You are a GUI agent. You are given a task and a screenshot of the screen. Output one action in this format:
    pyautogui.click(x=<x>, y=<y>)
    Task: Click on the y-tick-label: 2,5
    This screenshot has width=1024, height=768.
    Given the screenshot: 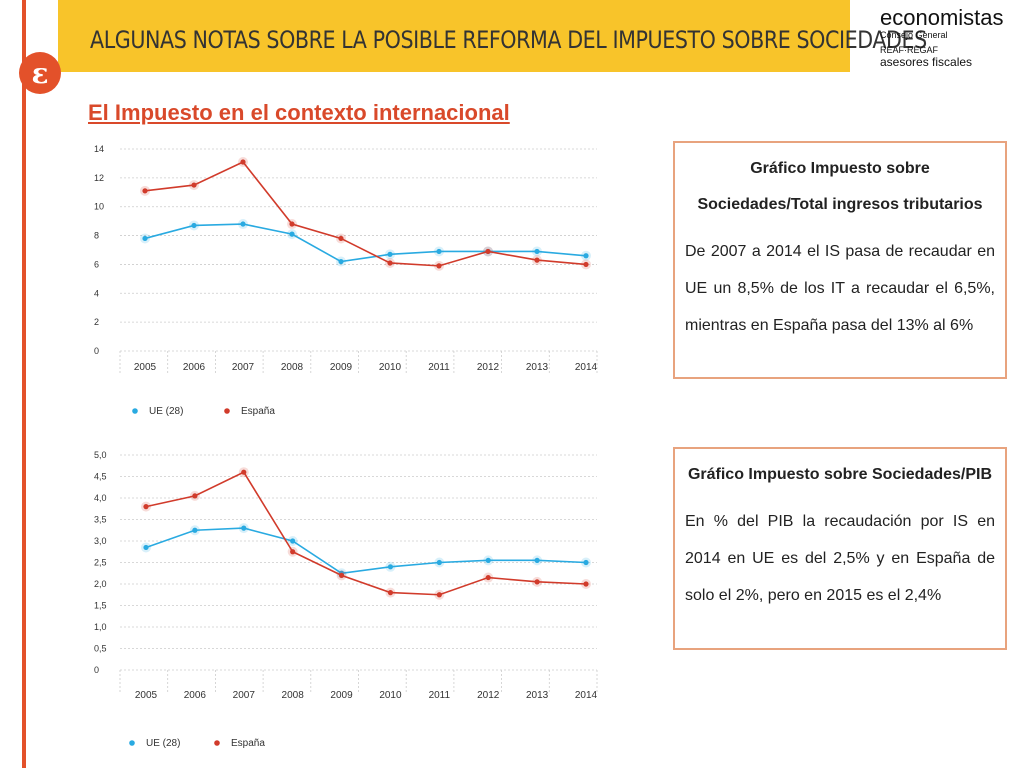 What is the action you would take?
    pyautogui.click(x=100, y=563)
    